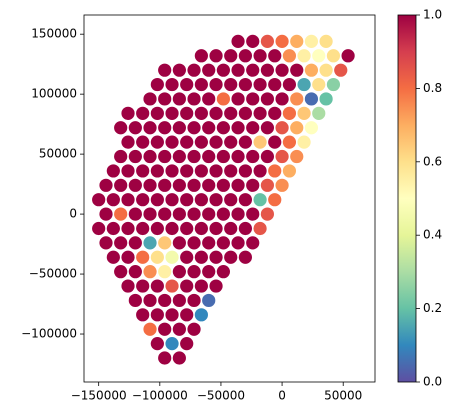 Image resolution: width=457 pixels, height=418 pixels. I want to click on x-tick-label: −100000, so click(160, 396).